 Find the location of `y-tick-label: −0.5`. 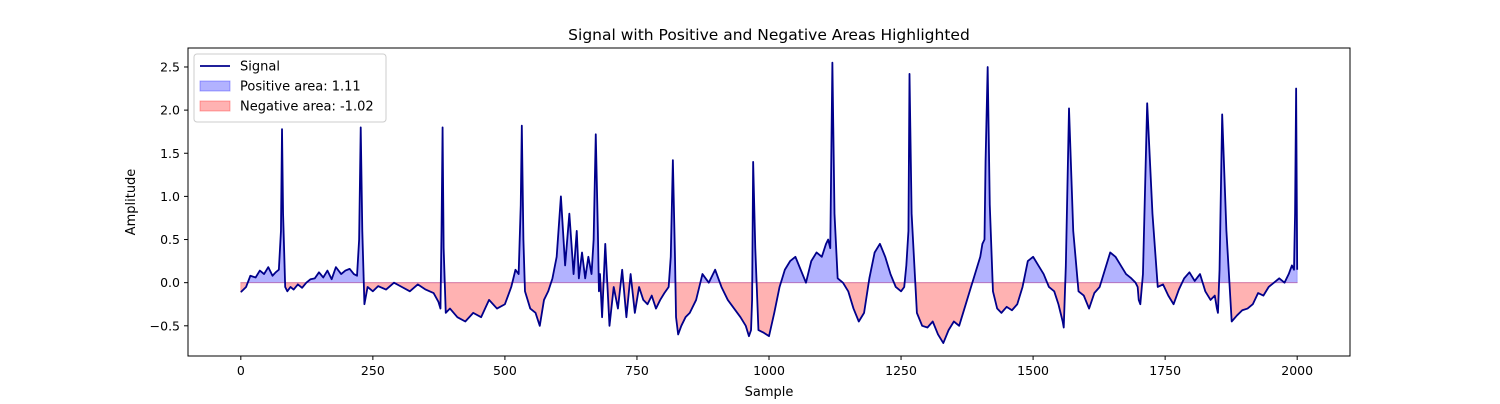

y-tick-label: −0.5 is located at coordinates (165, 325).